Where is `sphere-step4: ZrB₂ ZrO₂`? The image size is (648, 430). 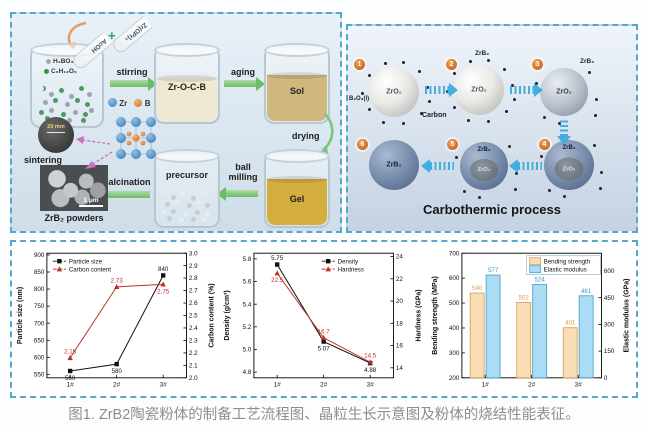
sphere-step4: ZrB₂ ZrO₂ is located at coordinates (569, 165).